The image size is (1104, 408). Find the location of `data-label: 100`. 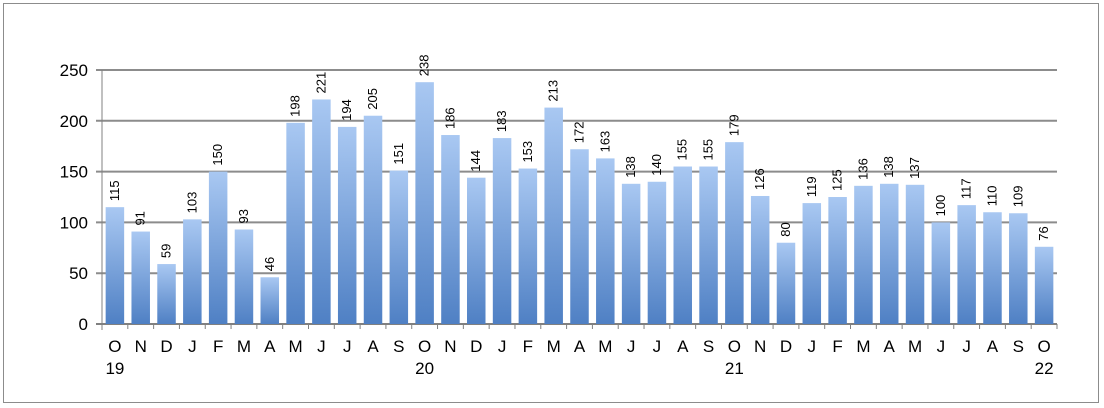

data-label: 100 is located at coordinates (940, 206).